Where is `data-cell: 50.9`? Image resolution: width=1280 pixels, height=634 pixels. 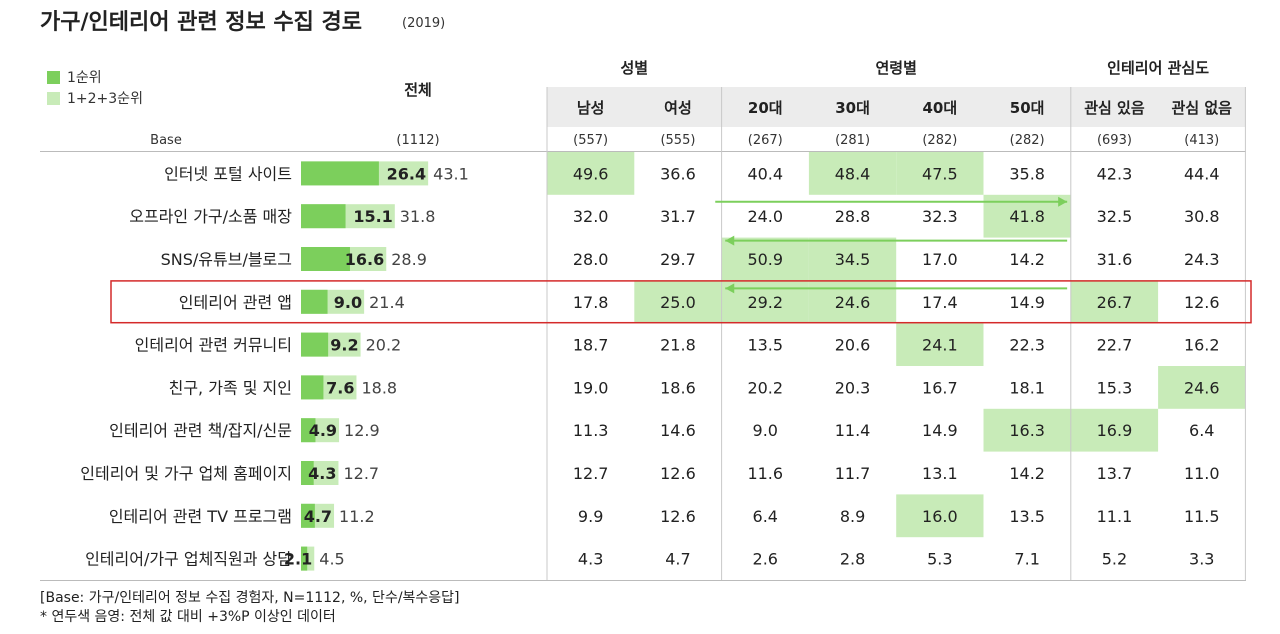 data-cell: 50.9 is located at coordinates (765, 259).